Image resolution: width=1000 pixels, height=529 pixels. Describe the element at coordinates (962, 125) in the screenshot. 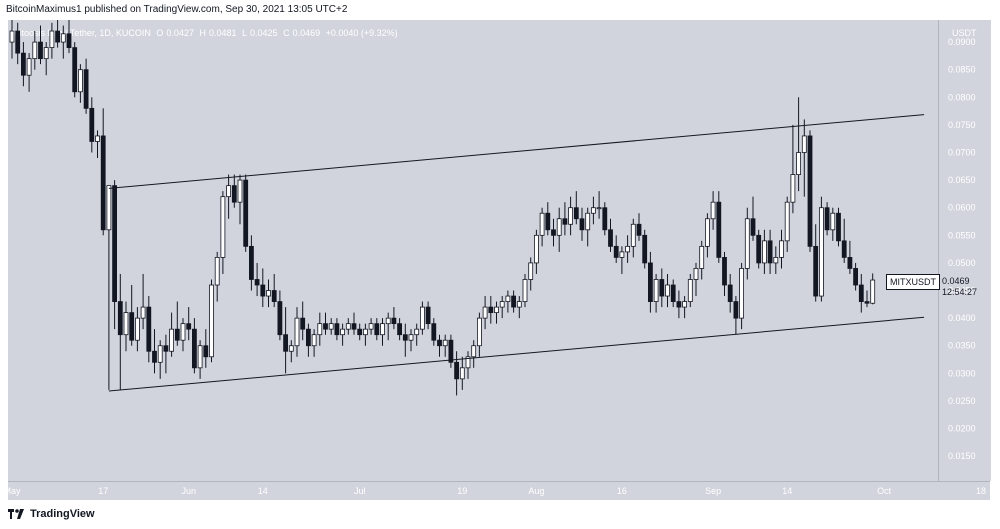

I see `price-tick-label: 0.0750` at that location.